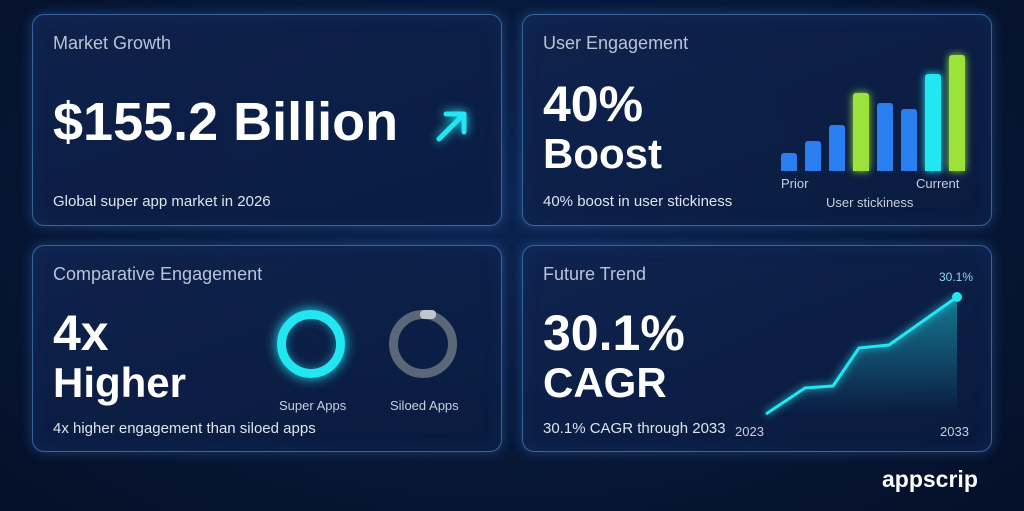 This screenshot has height=511, width=1024. Describe the element at coordinates (616, 43) in the screenshot. I see `card-title: User Engagement` at that location.